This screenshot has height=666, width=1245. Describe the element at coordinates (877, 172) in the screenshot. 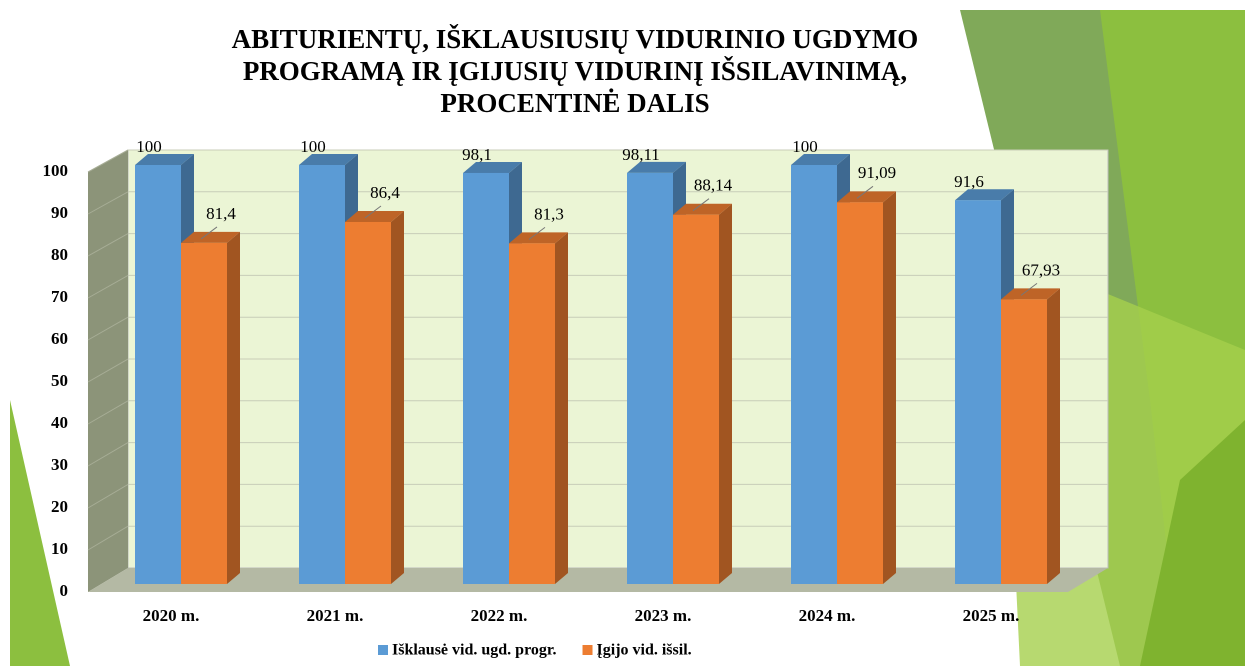

I see `value-label: 91,09` at that location.